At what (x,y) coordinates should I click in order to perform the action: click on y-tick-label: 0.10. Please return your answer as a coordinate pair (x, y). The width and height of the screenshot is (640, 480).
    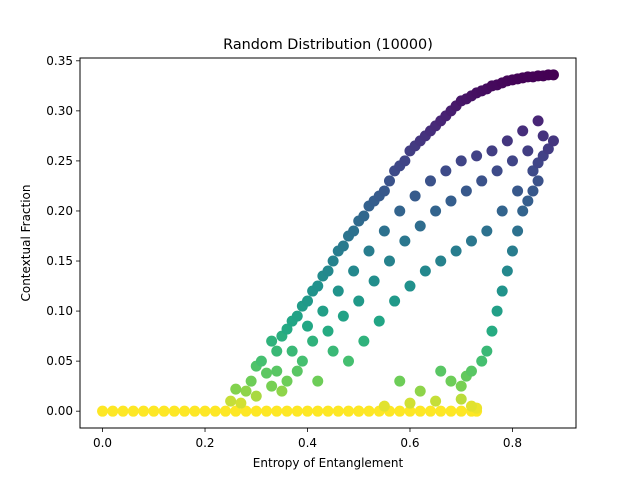
    Looking at the image, I should click on (59, 311).